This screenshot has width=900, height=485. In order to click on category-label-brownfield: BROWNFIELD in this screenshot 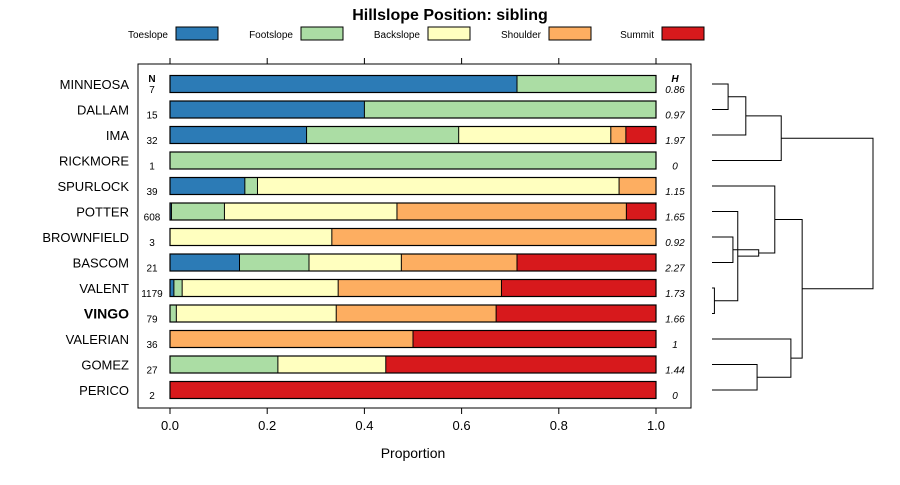, I will do `click(85, 237)`.